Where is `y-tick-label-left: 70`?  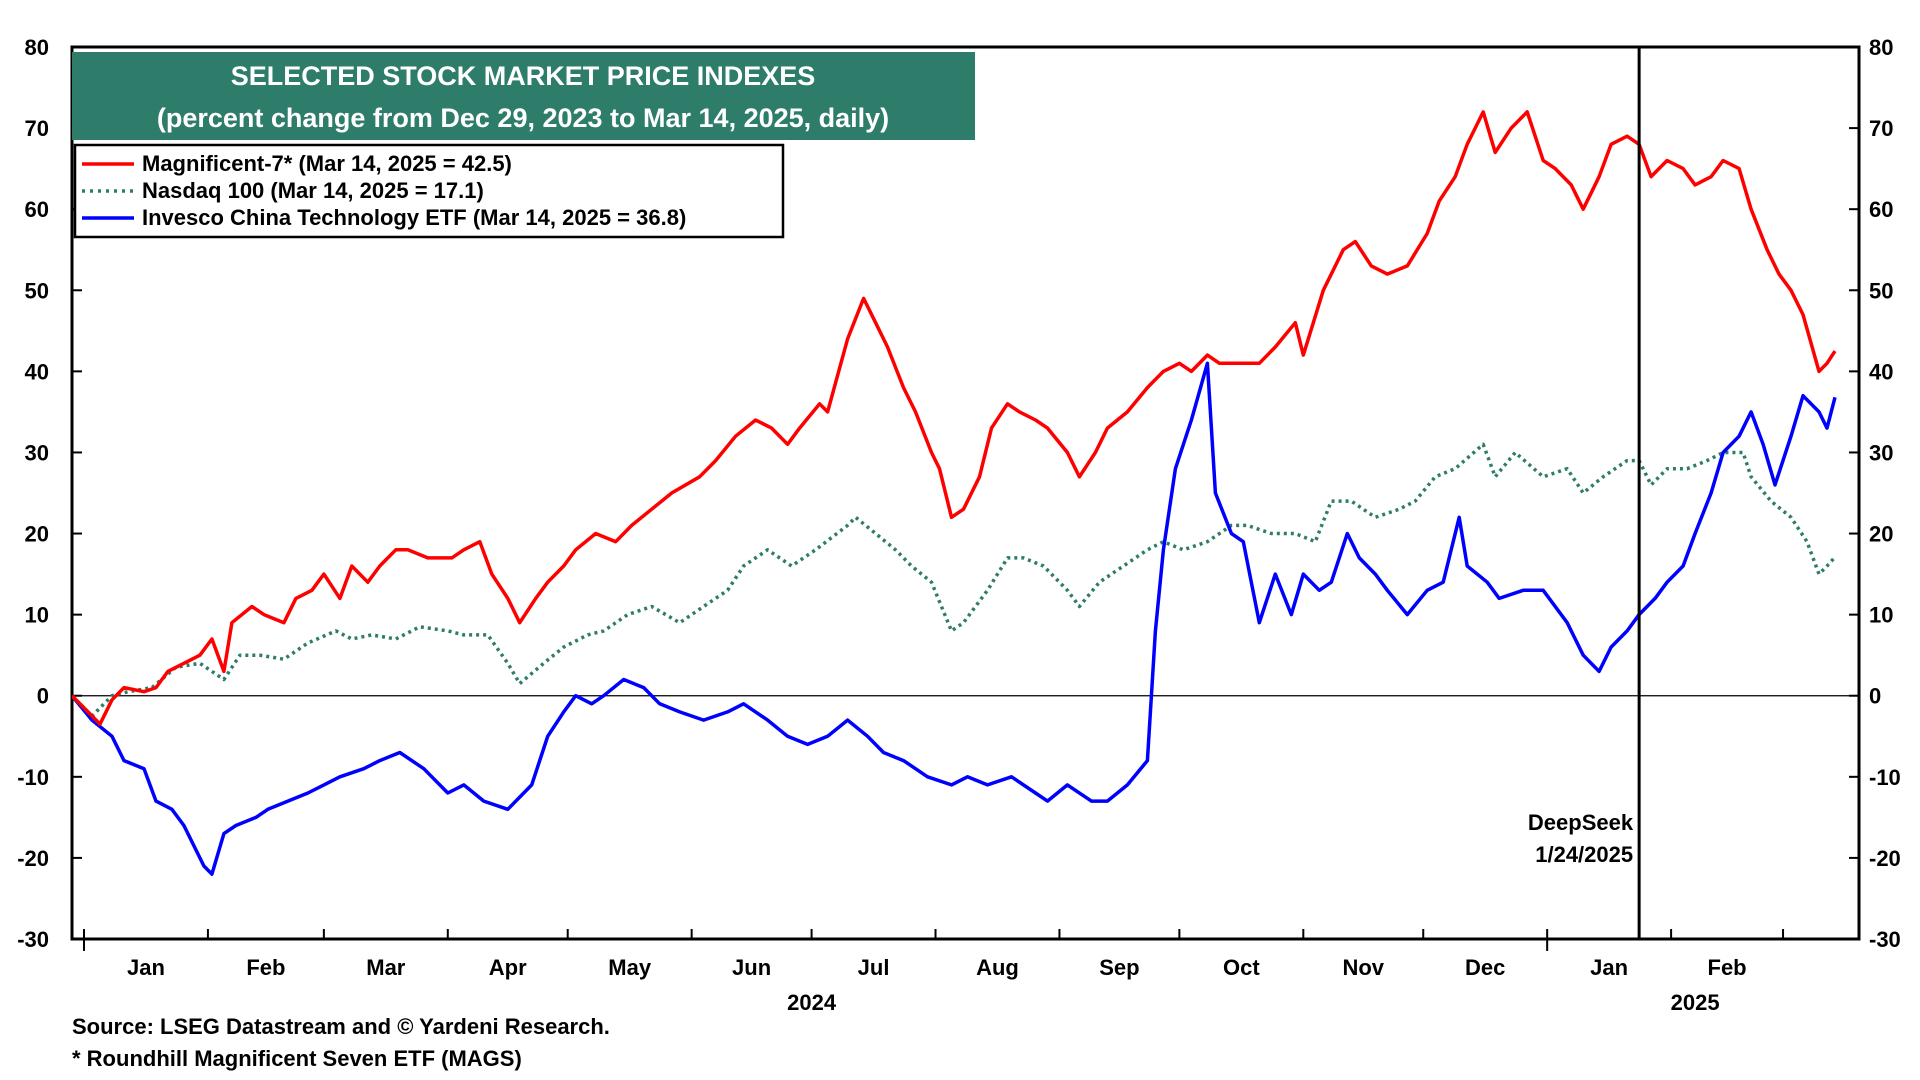
y-tick-label-left: 70 is located at coordinates (37, 128).